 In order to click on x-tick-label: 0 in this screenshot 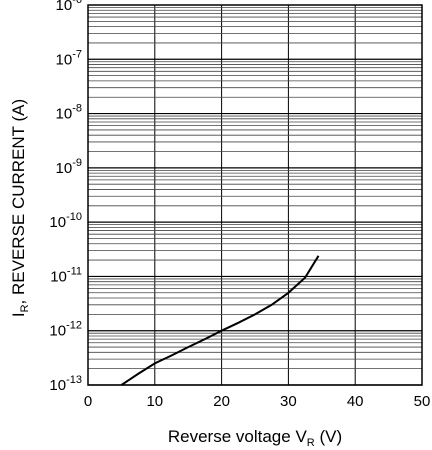, I will do `click(88, 401)`.